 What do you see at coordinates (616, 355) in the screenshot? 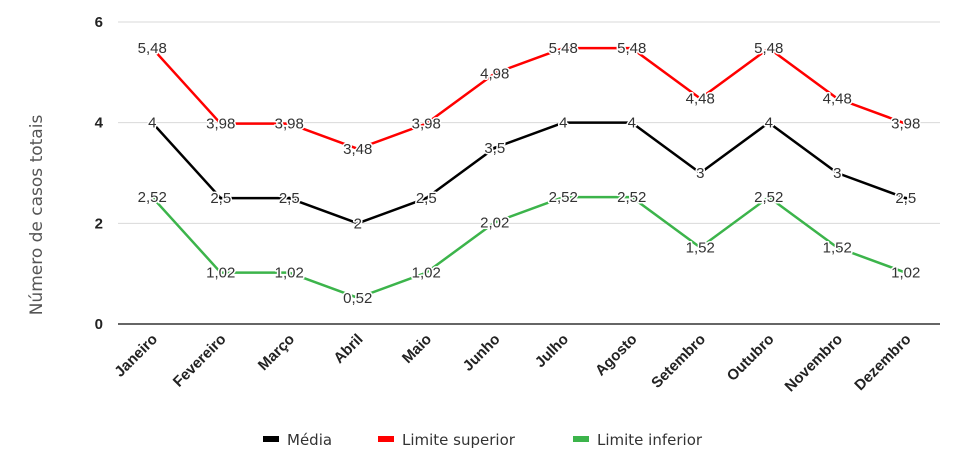
I see `x-tick-label: Agosto` at bounding box center [616, 355].